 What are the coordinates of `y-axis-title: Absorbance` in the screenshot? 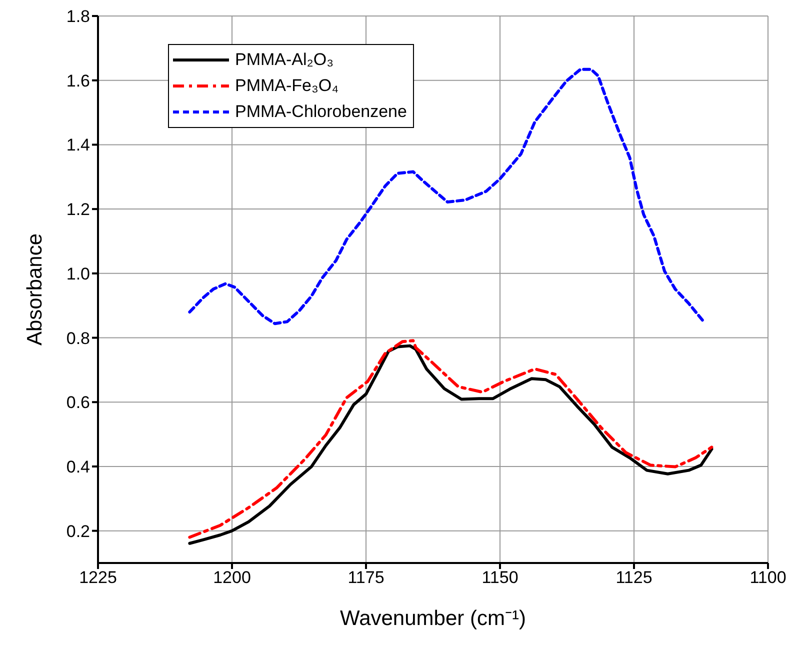 It's located at (34, 289).